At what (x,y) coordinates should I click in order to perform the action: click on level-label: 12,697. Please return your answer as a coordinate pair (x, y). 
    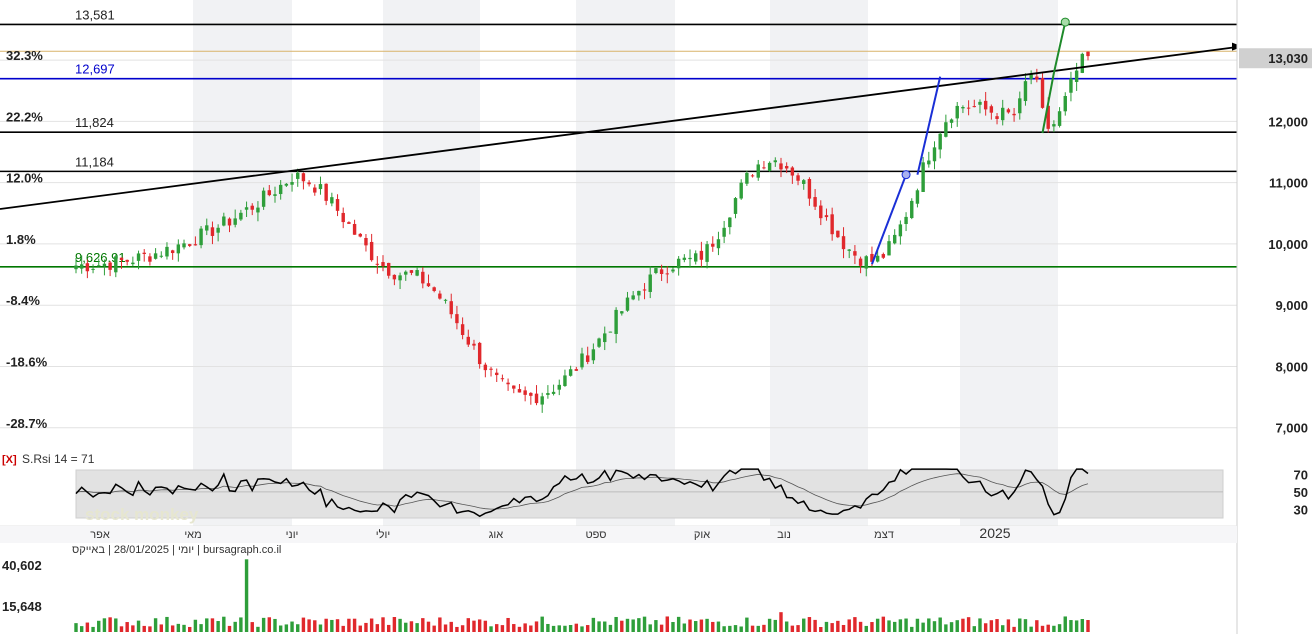
    Looking at the image, I should click on (95, 69).